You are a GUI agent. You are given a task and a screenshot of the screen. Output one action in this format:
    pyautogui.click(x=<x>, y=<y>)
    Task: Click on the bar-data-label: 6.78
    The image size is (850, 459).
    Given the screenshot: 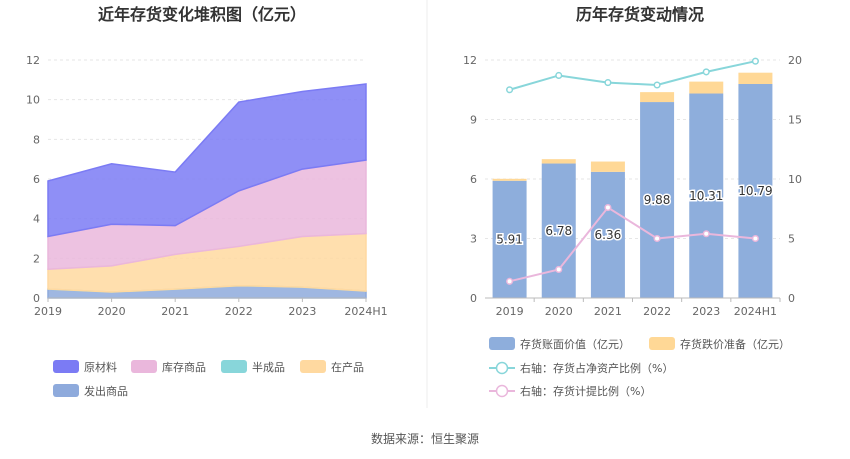 What is the action you would take?
    pyautogui.click(x=558, y=231)
    